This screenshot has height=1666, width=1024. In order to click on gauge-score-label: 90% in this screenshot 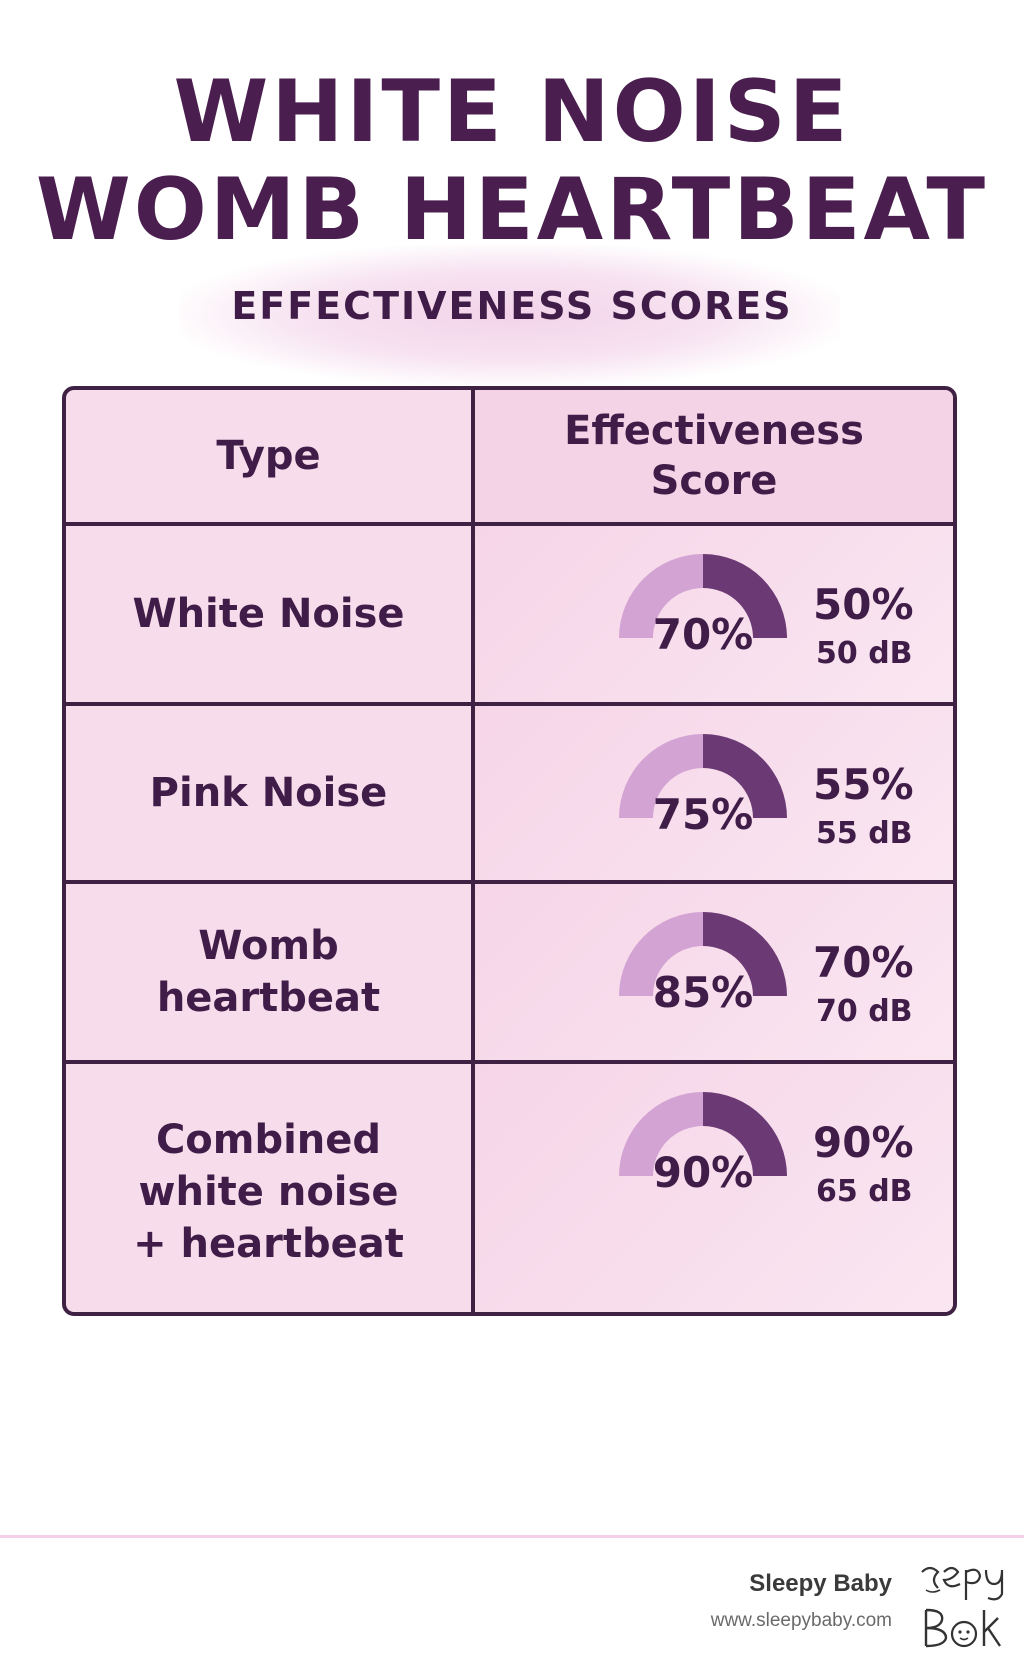, I will do `click(703, 1172)`.